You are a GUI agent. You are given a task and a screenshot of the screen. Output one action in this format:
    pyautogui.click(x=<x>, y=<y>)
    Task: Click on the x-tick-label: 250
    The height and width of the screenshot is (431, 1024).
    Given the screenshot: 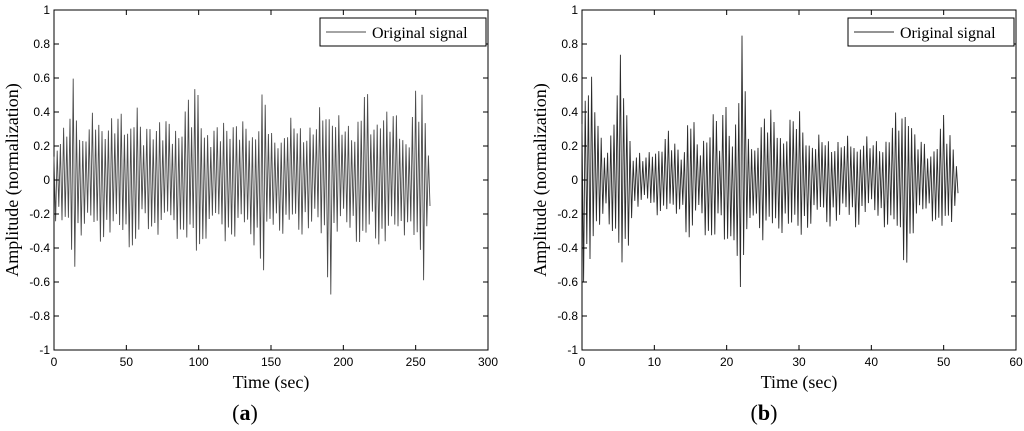 What is the action you would take?
    pyautogui.click(x=416, y=362)
    